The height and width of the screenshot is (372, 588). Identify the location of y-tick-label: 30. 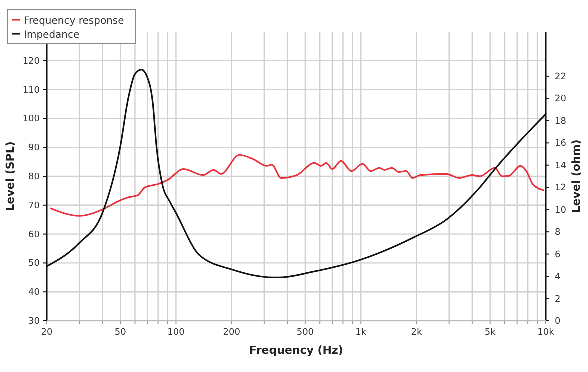
(34, 322).